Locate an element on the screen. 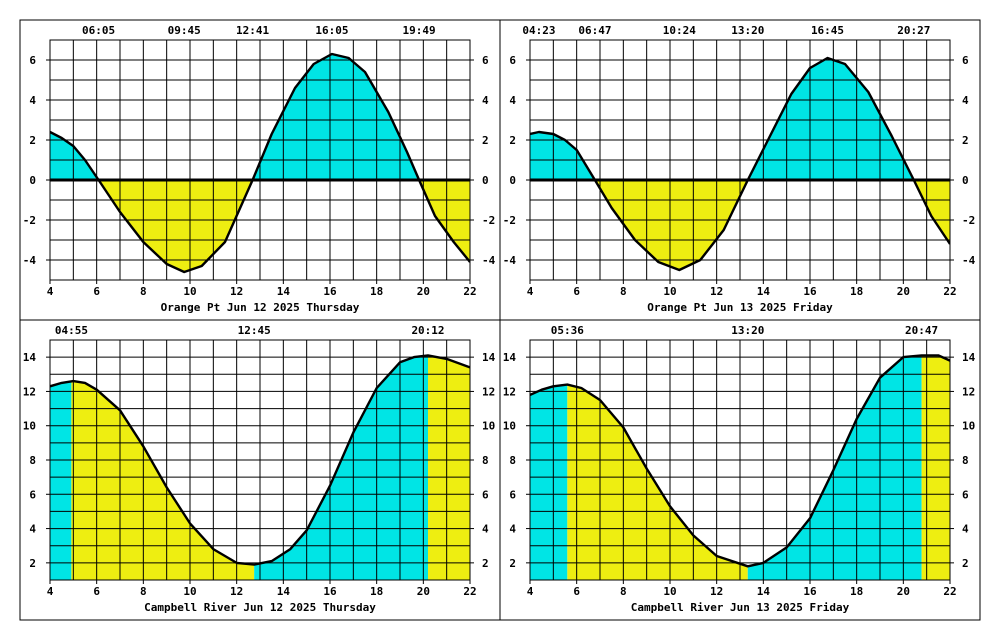 The height and width of the screenshot is (640, 1000). tide-segment-flood is located at coordinates (549, 482).